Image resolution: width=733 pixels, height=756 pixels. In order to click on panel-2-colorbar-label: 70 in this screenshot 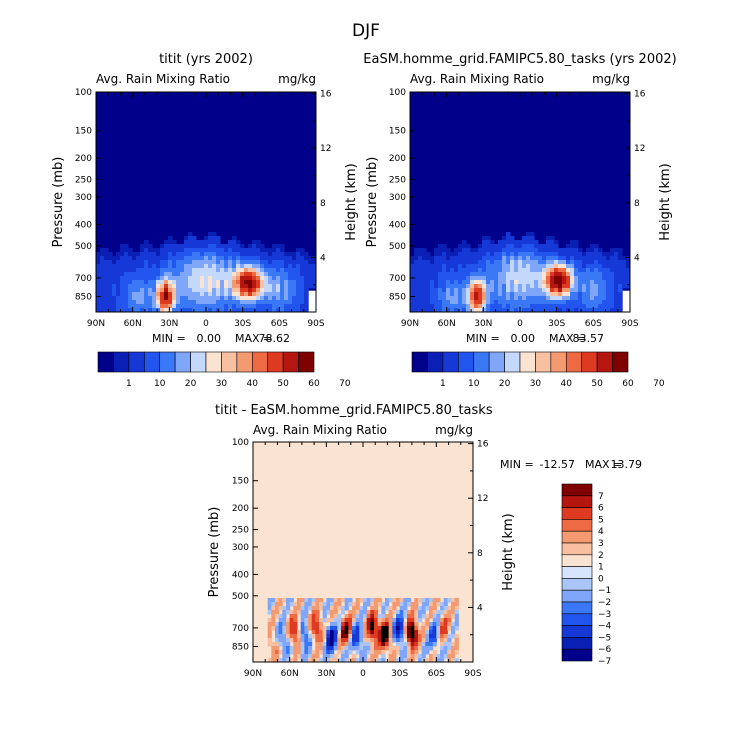, I will do `click(659, 384)`.